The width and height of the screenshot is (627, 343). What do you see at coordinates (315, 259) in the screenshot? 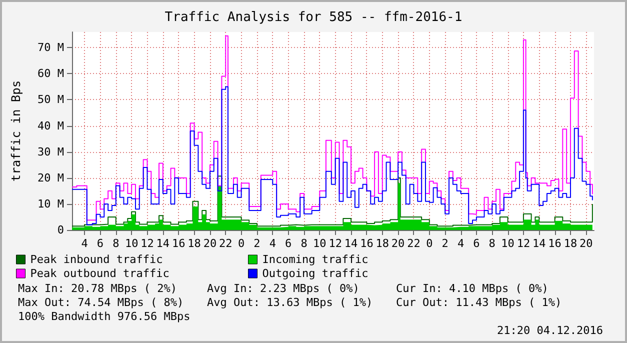
I see `legend-label: Incoming traffic` at bounding box center [315, 259].